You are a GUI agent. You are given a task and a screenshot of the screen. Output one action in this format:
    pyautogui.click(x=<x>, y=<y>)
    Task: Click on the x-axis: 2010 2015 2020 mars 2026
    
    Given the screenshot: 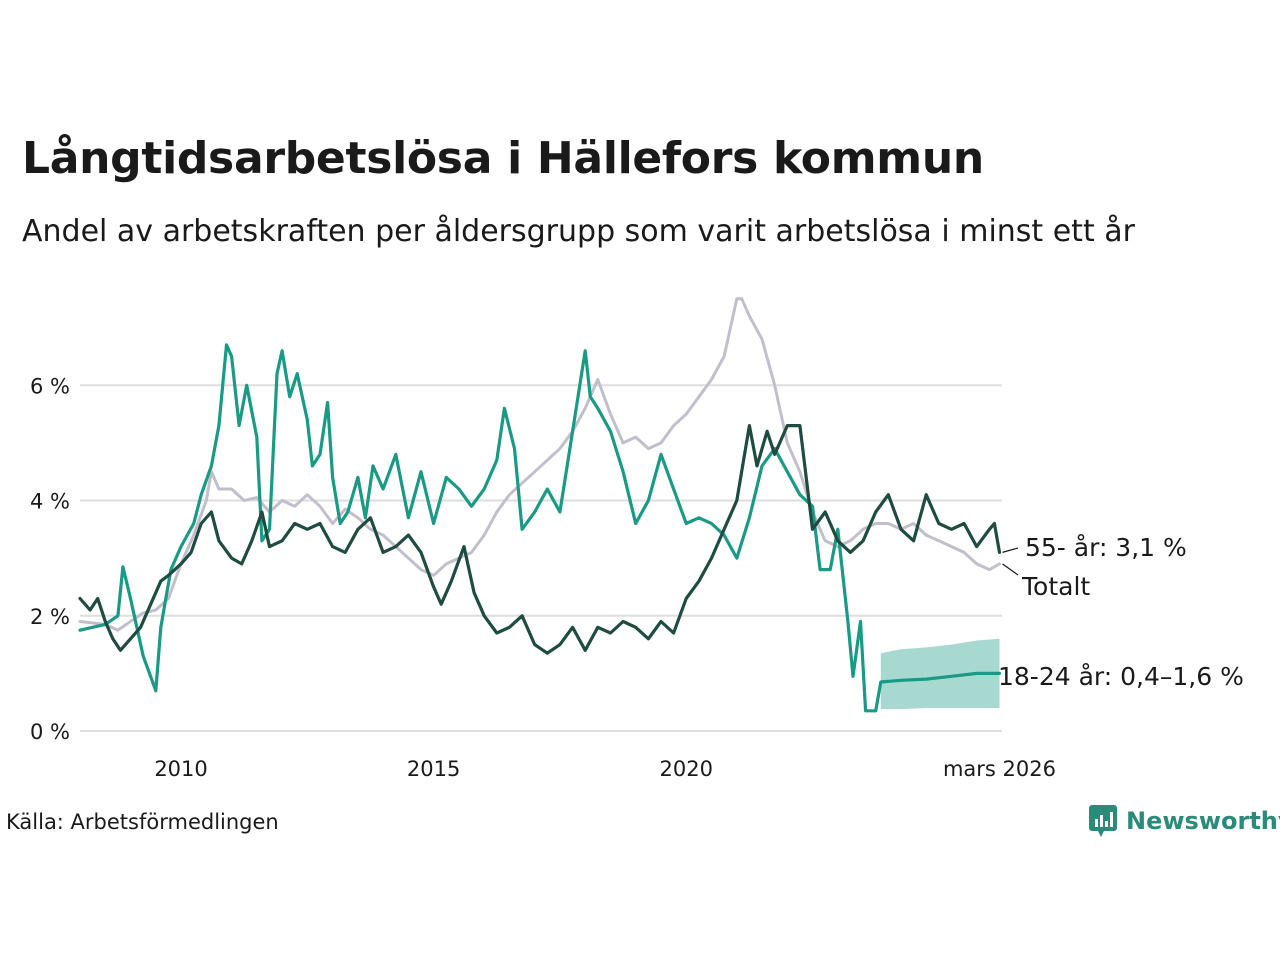 What is the action you would take?
    pyautogui.click(x=605, y=769)
    